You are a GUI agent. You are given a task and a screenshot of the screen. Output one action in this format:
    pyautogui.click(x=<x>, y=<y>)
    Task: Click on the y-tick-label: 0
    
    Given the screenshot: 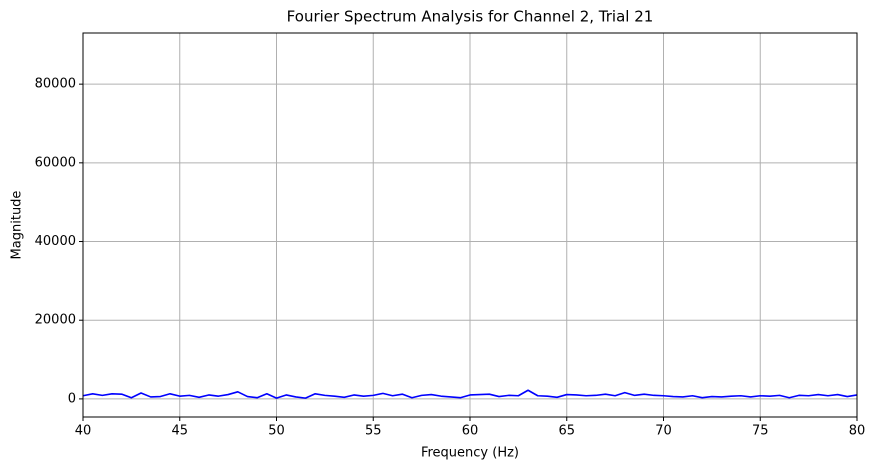 What is the action you would take?
    pyautogui.click(x=72, y=398)
    